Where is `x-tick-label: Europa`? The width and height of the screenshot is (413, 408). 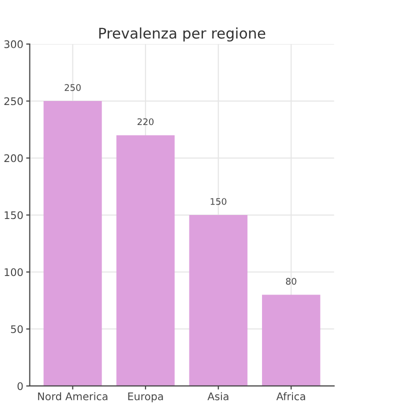
x-tick-label: Europa is located at coordinates (145, 397).